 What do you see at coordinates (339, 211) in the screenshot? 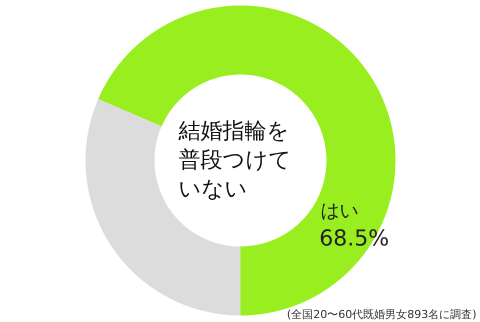
I see `slice-label: はい` at bounding box center [339, 211].